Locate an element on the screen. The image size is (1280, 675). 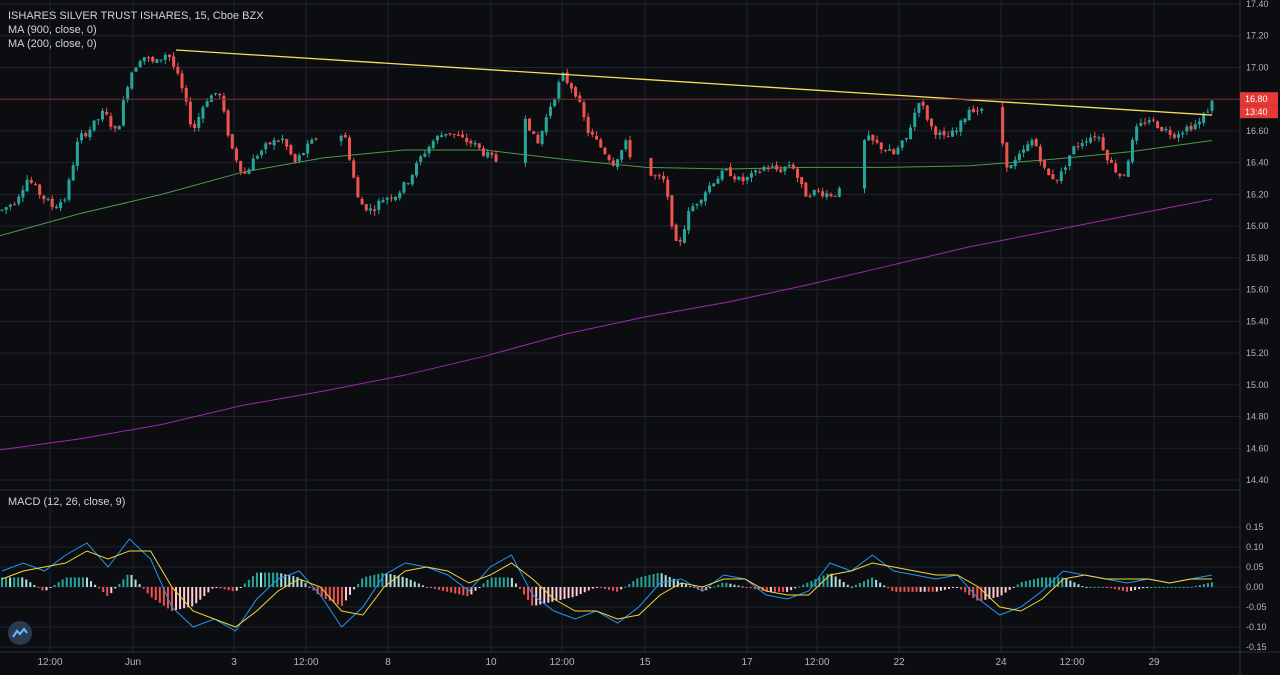
price-tick-label: 16.40 is located at coordinates (1257, 163).